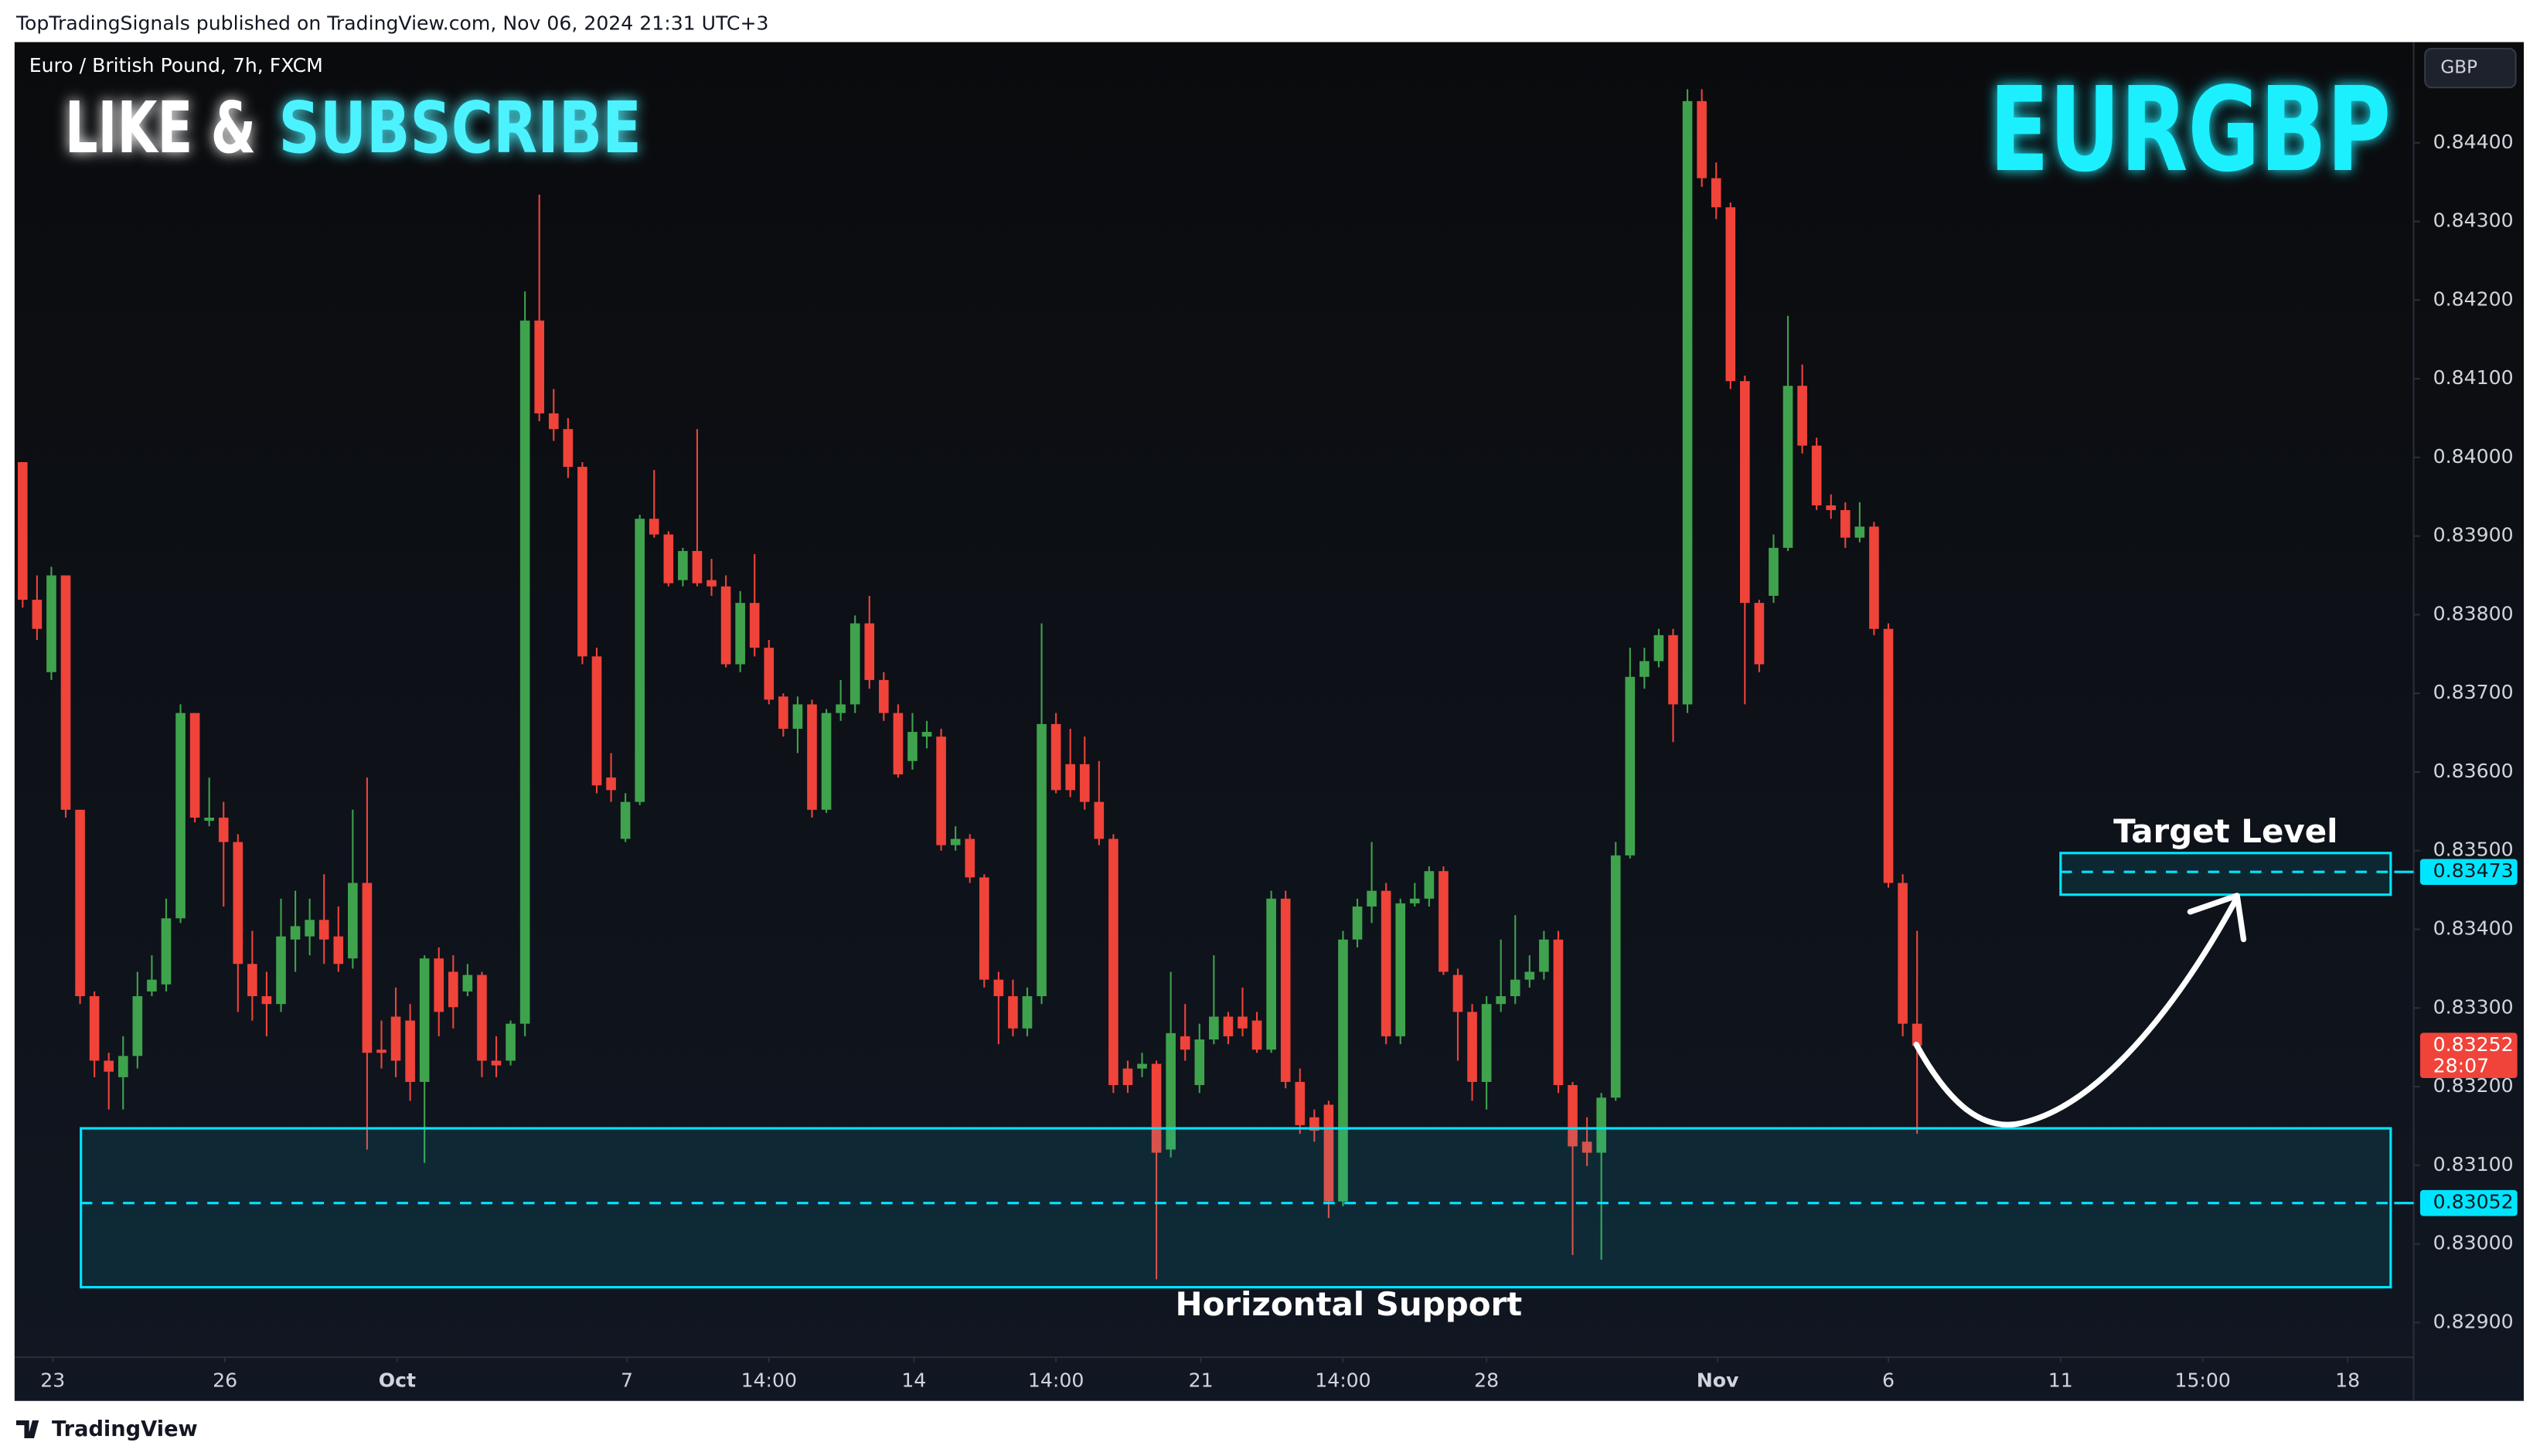 The width and height of the screenshot is (2540, 1456). I want to click on y-tick-label: 0.84400, so click(2474, 142).